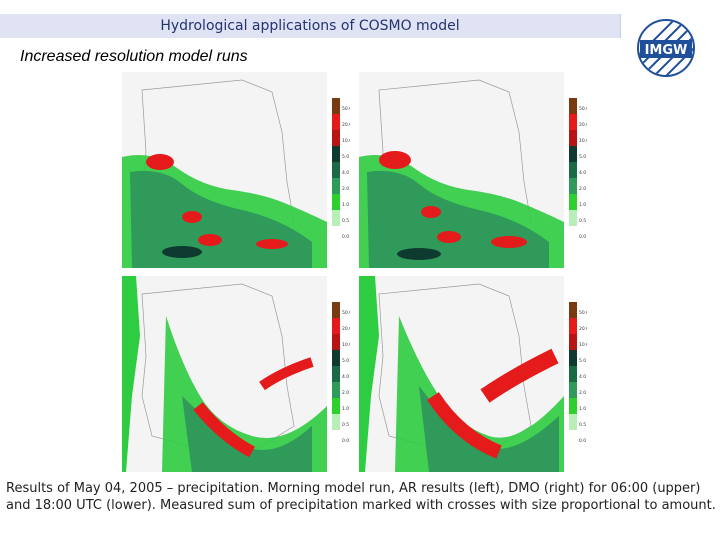  I want to click on legend-bar-lr, so click(573, 366).